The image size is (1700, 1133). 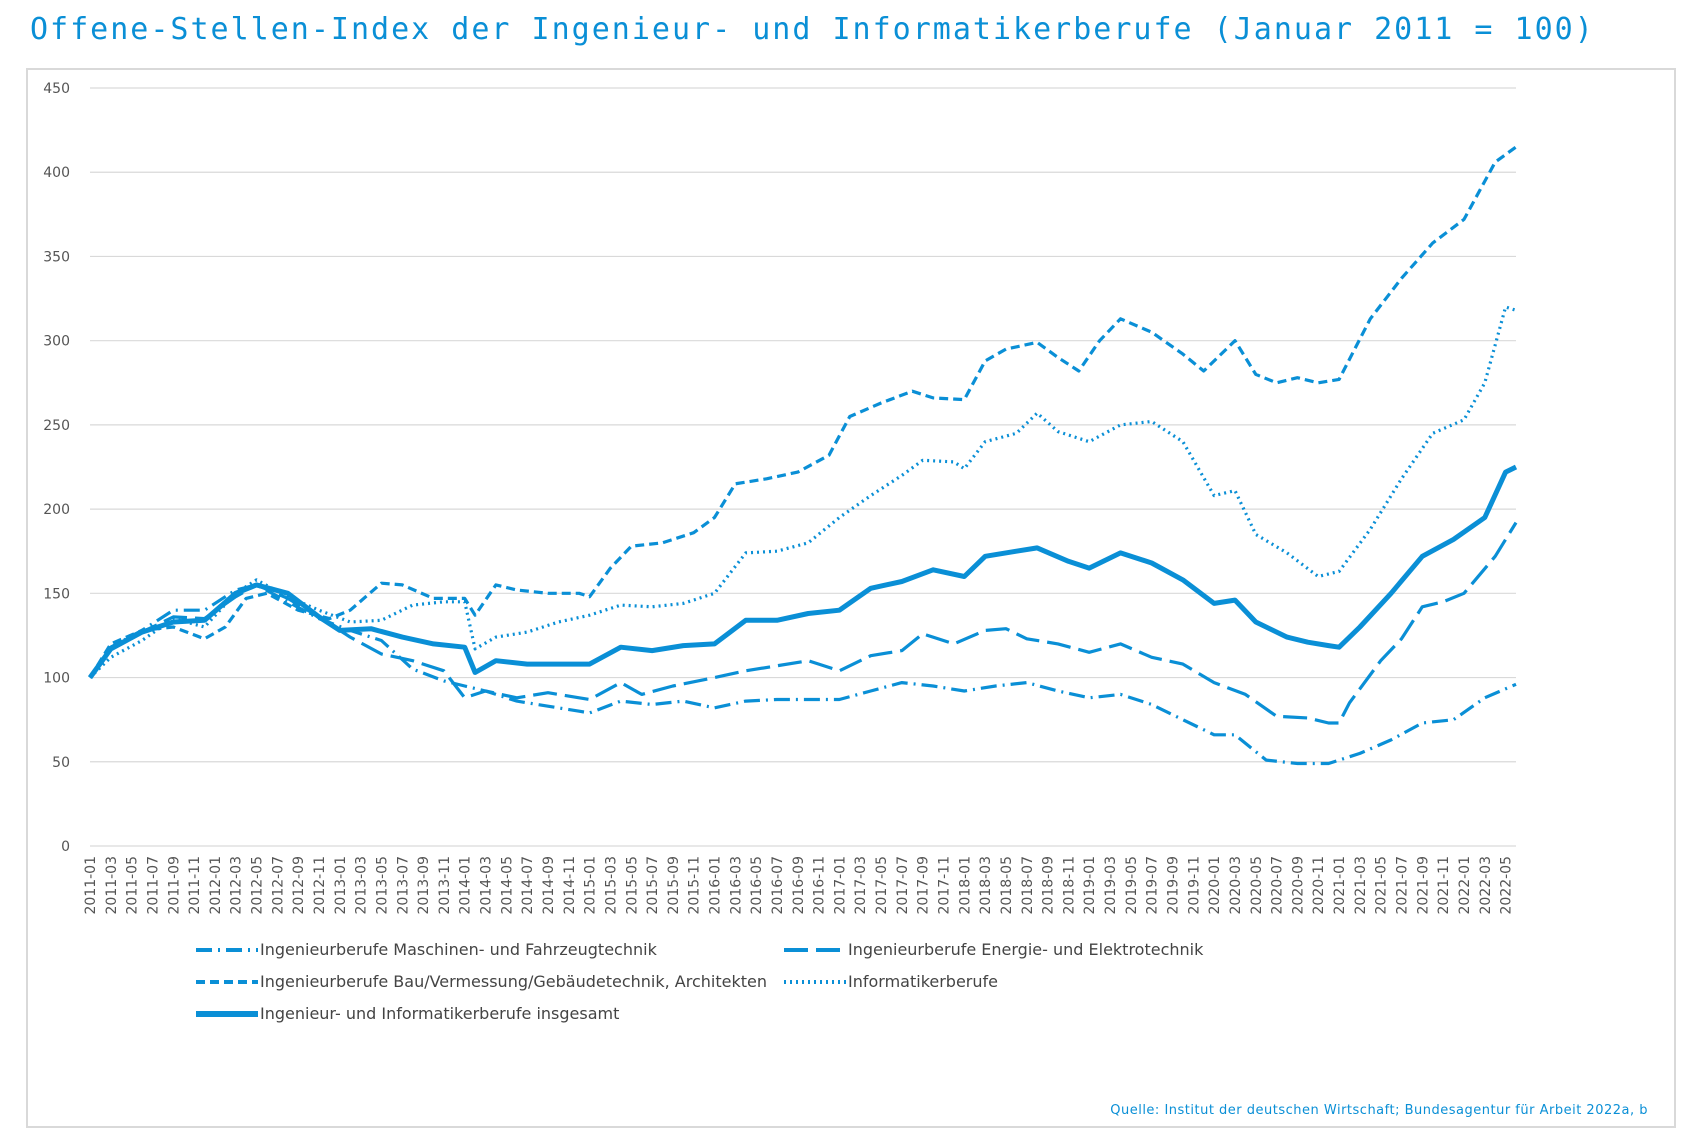 I want to click on x-tick-label: 2020-03, so click(x=1236, y=885).